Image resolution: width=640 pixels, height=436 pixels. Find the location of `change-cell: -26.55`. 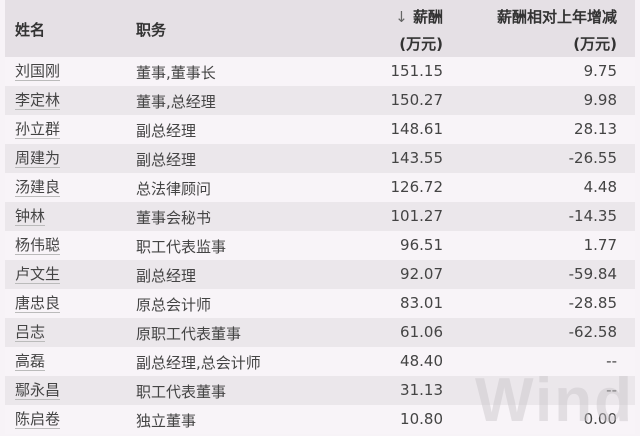

change-cell: -26.55 is located at coordinates (592, 158).